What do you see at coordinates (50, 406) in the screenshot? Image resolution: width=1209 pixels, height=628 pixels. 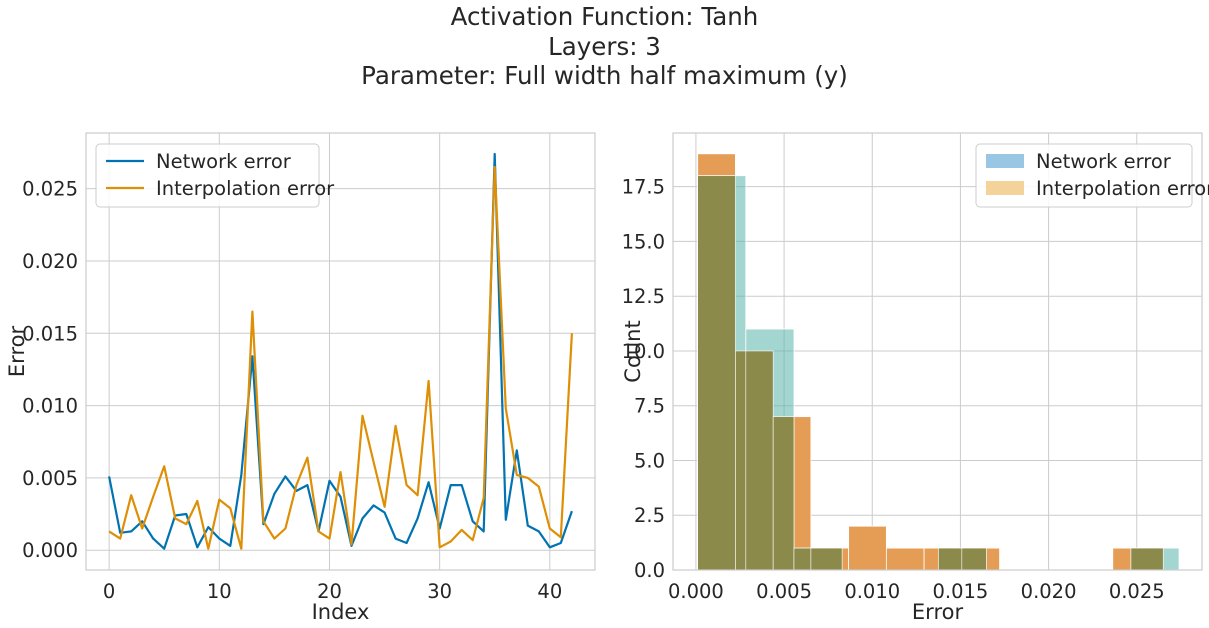 I see `y-tick-label: 0.010` at bounding box center [50, 406].